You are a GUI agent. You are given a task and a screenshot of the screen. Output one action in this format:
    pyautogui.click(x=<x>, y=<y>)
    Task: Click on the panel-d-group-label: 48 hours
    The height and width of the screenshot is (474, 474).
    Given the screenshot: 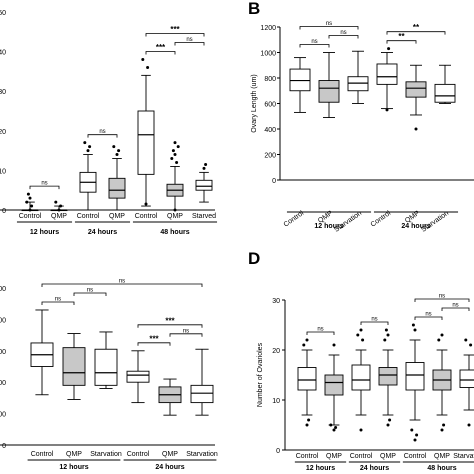 What is the action you would take?
    pyautogui.click(x=441, y=468)
    